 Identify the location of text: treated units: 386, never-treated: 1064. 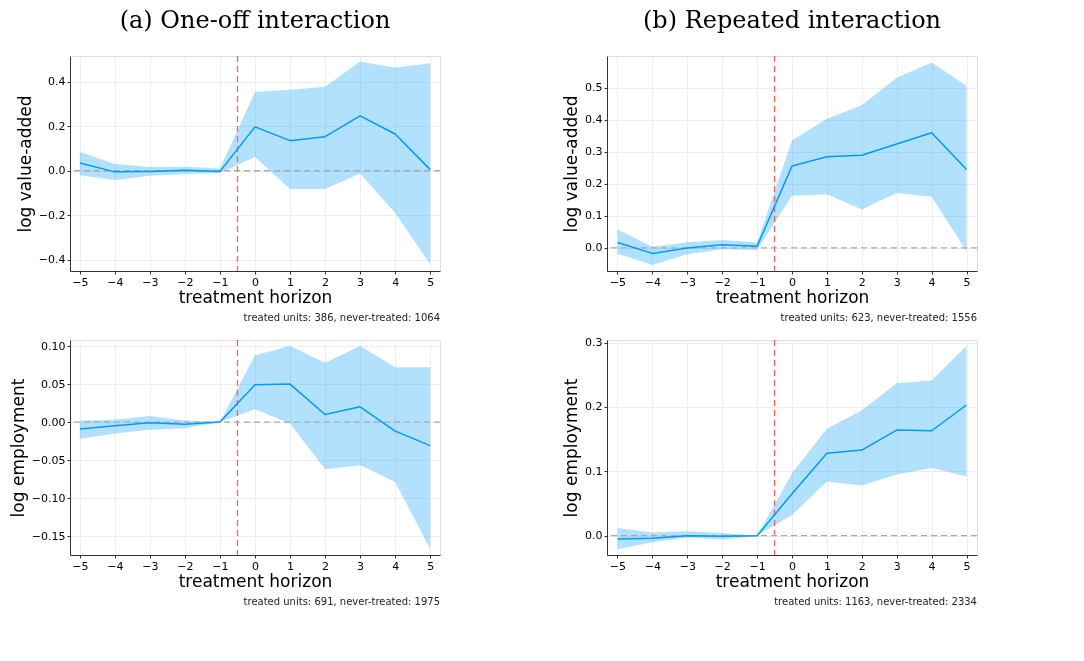
(341, 317).